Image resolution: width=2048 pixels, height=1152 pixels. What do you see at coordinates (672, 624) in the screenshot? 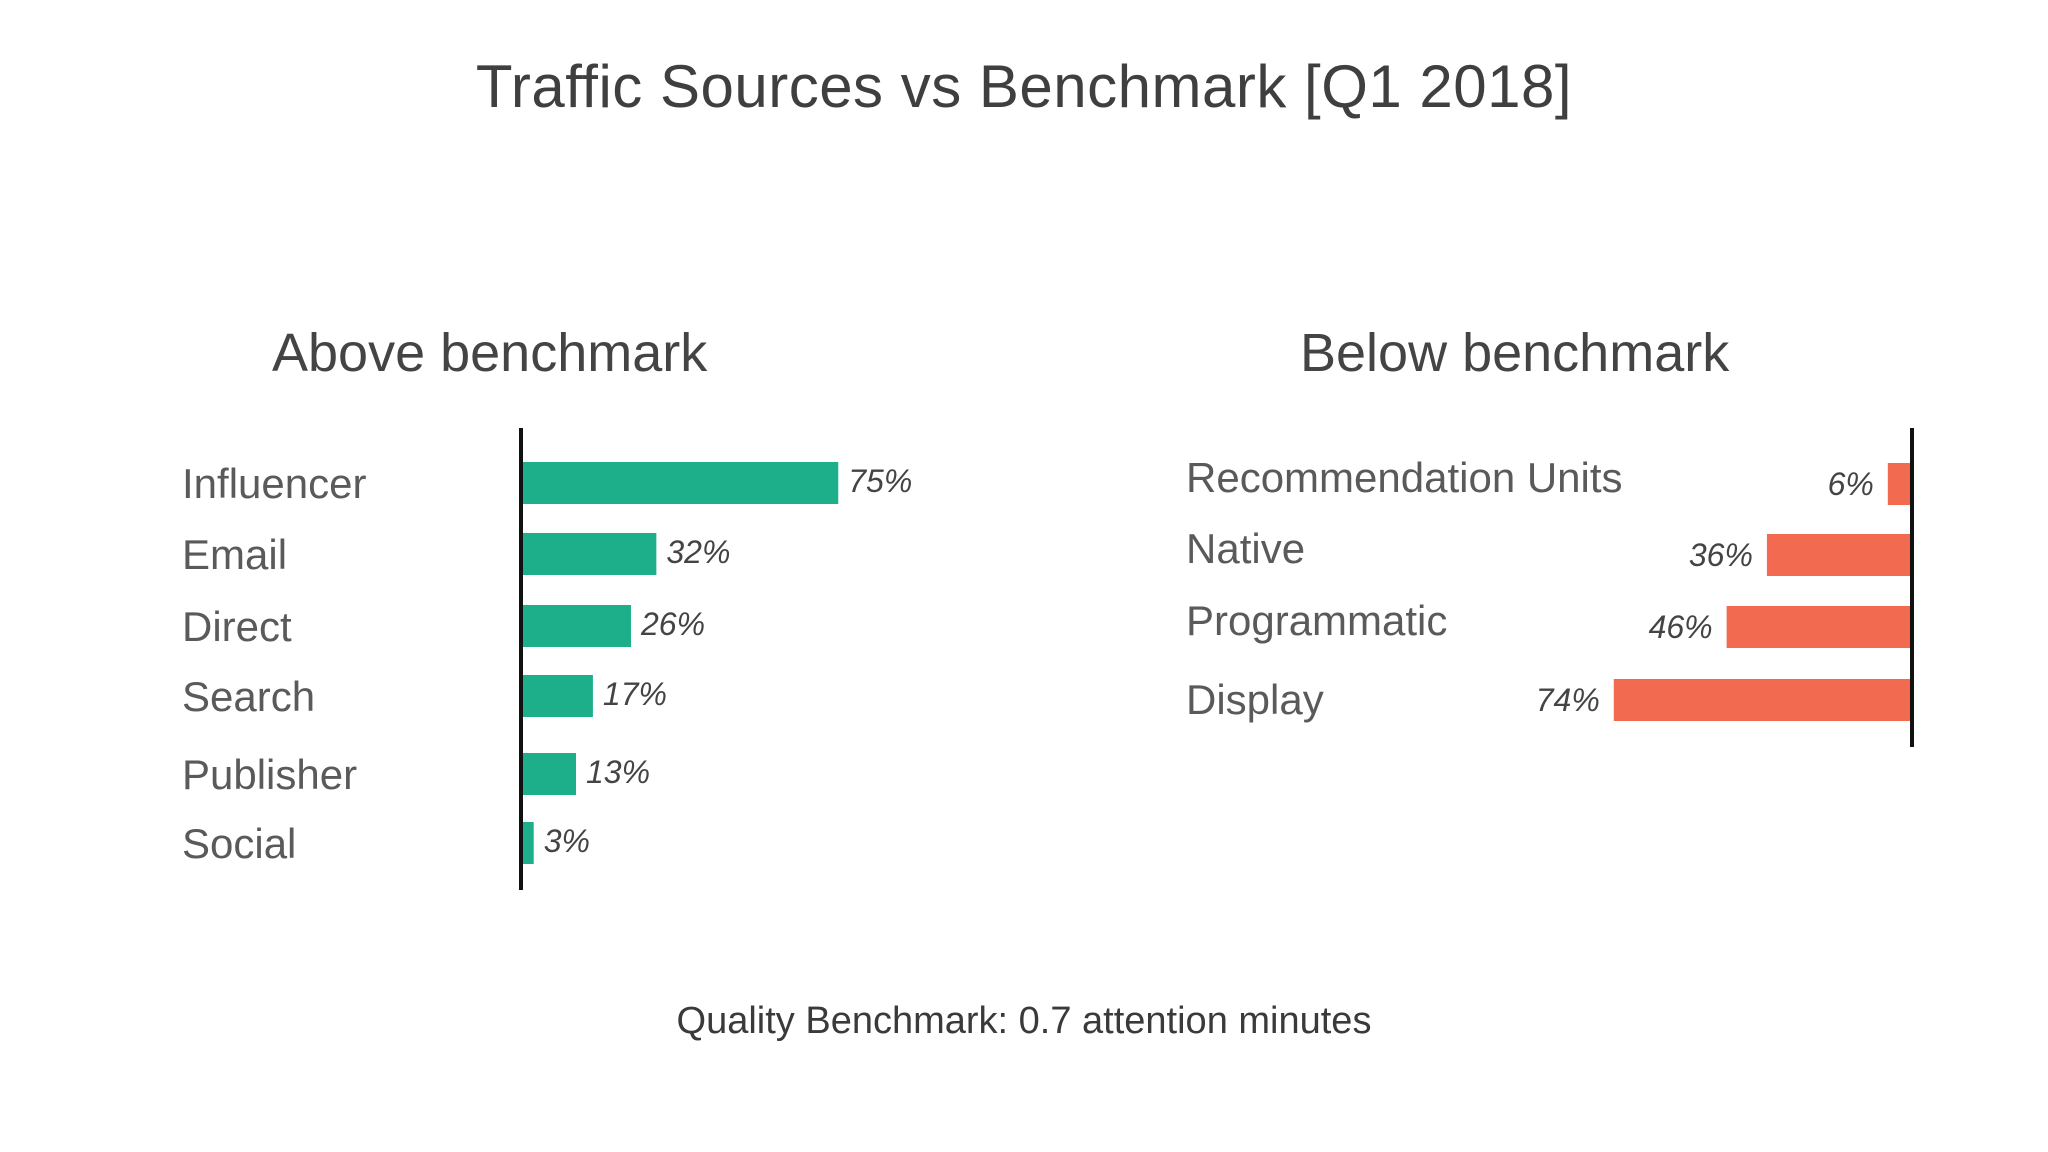
I see `value-label-2: 26%` at bounding box center [672, 624].